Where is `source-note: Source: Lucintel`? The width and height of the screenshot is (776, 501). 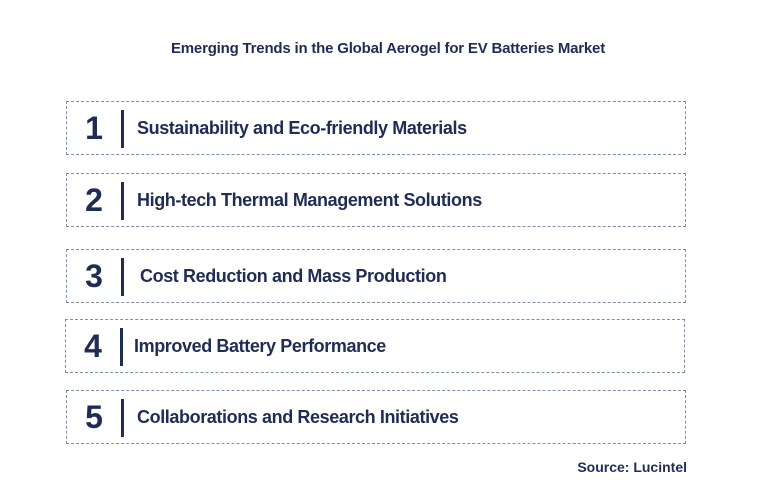 source-note: Source: Lucintel is located at coordinates (632, 467).